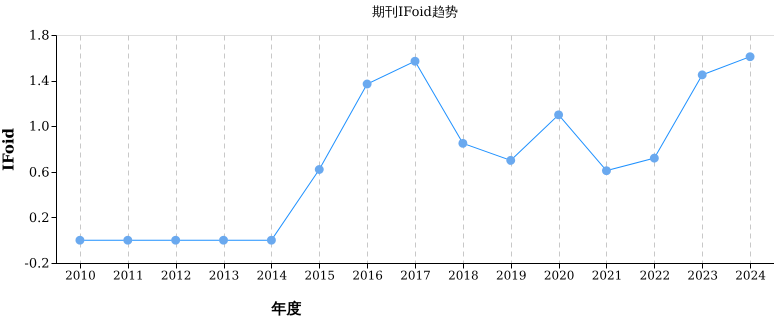 The height and width of the screenshot is (330, 782). I want to click on x-tick-label: 2016, so click(367, 275).